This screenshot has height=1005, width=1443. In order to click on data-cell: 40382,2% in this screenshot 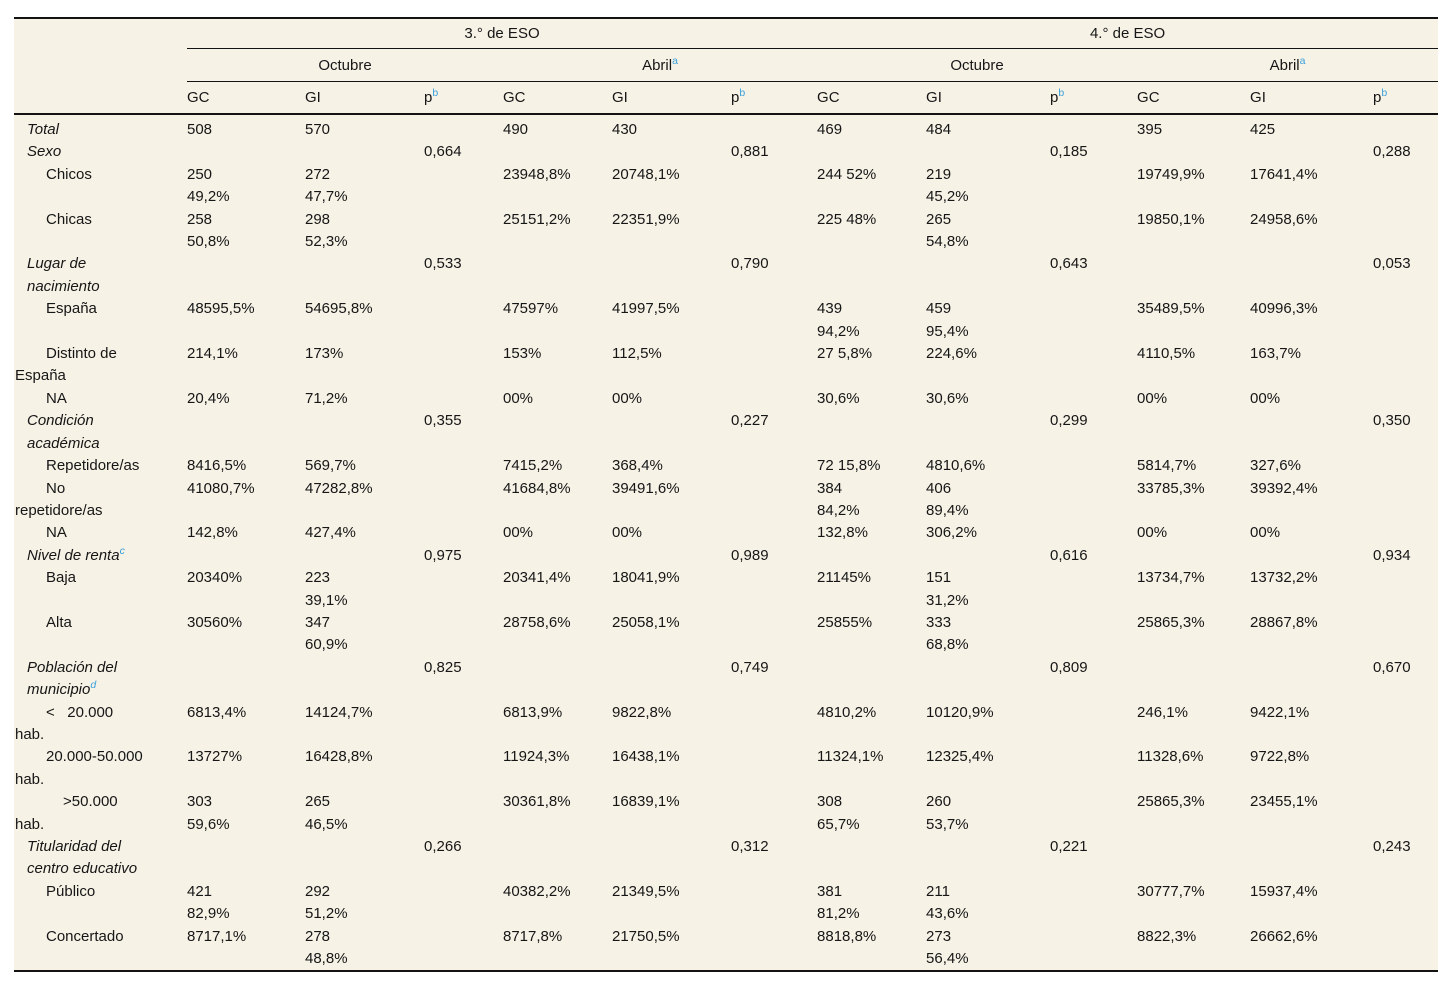, I will do `click(537, 891)`.